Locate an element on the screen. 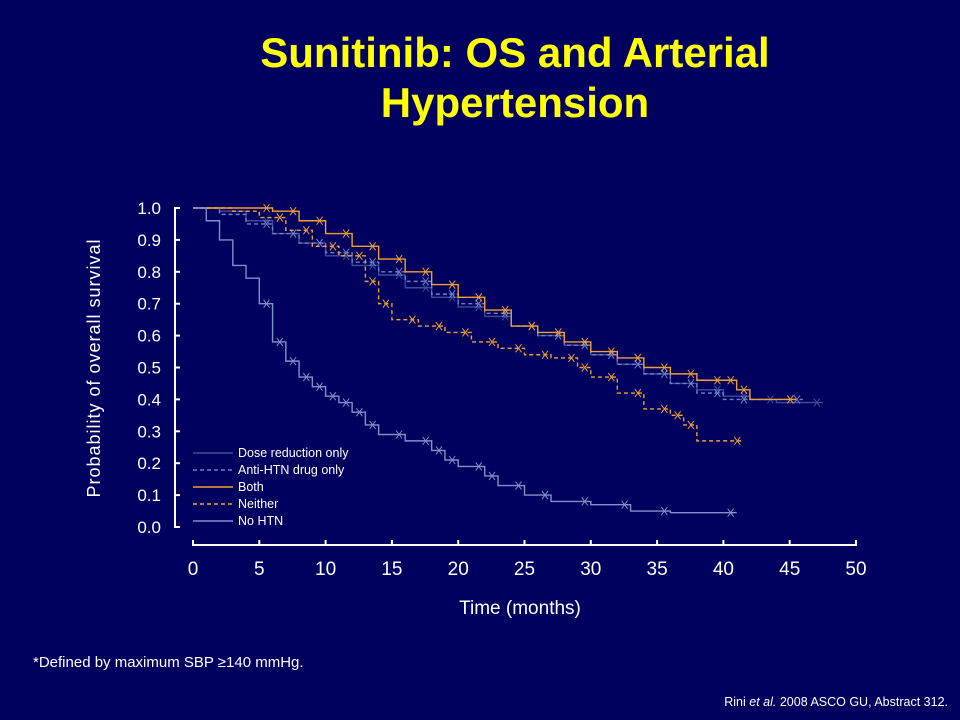 This screenshot has height=720, width=960. citation-author: Rini is located at coordinates (735, 702).